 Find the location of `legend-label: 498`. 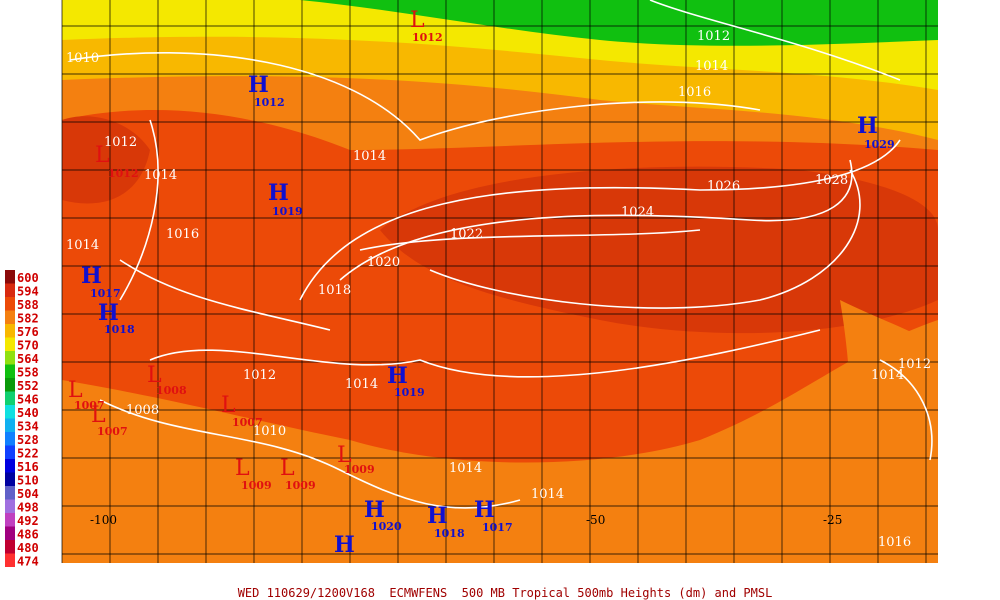

legend-label: 498 is located at coordinates (28, 508).